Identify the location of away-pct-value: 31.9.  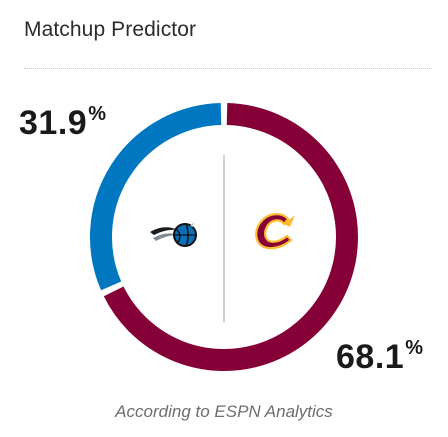
(53, 123).